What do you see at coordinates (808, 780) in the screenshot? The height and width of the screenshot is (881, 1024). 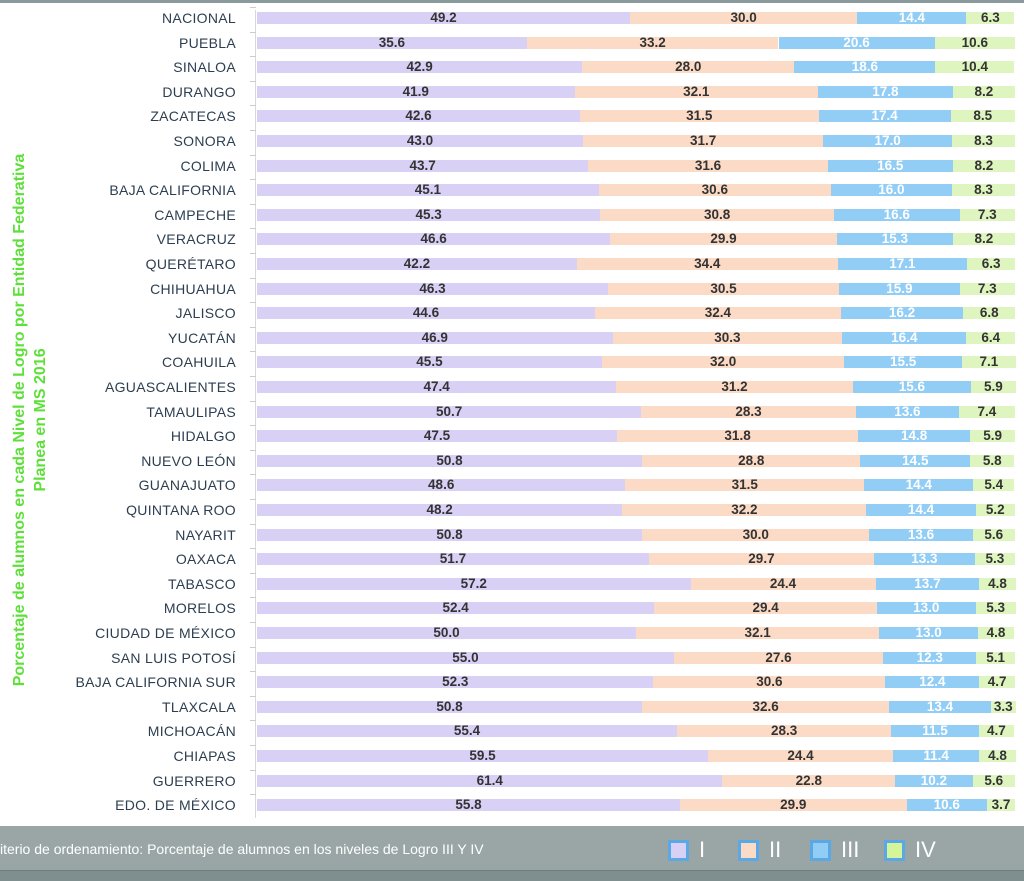 I see `data-label-II: 22.8` at bounding box center [808, 780].